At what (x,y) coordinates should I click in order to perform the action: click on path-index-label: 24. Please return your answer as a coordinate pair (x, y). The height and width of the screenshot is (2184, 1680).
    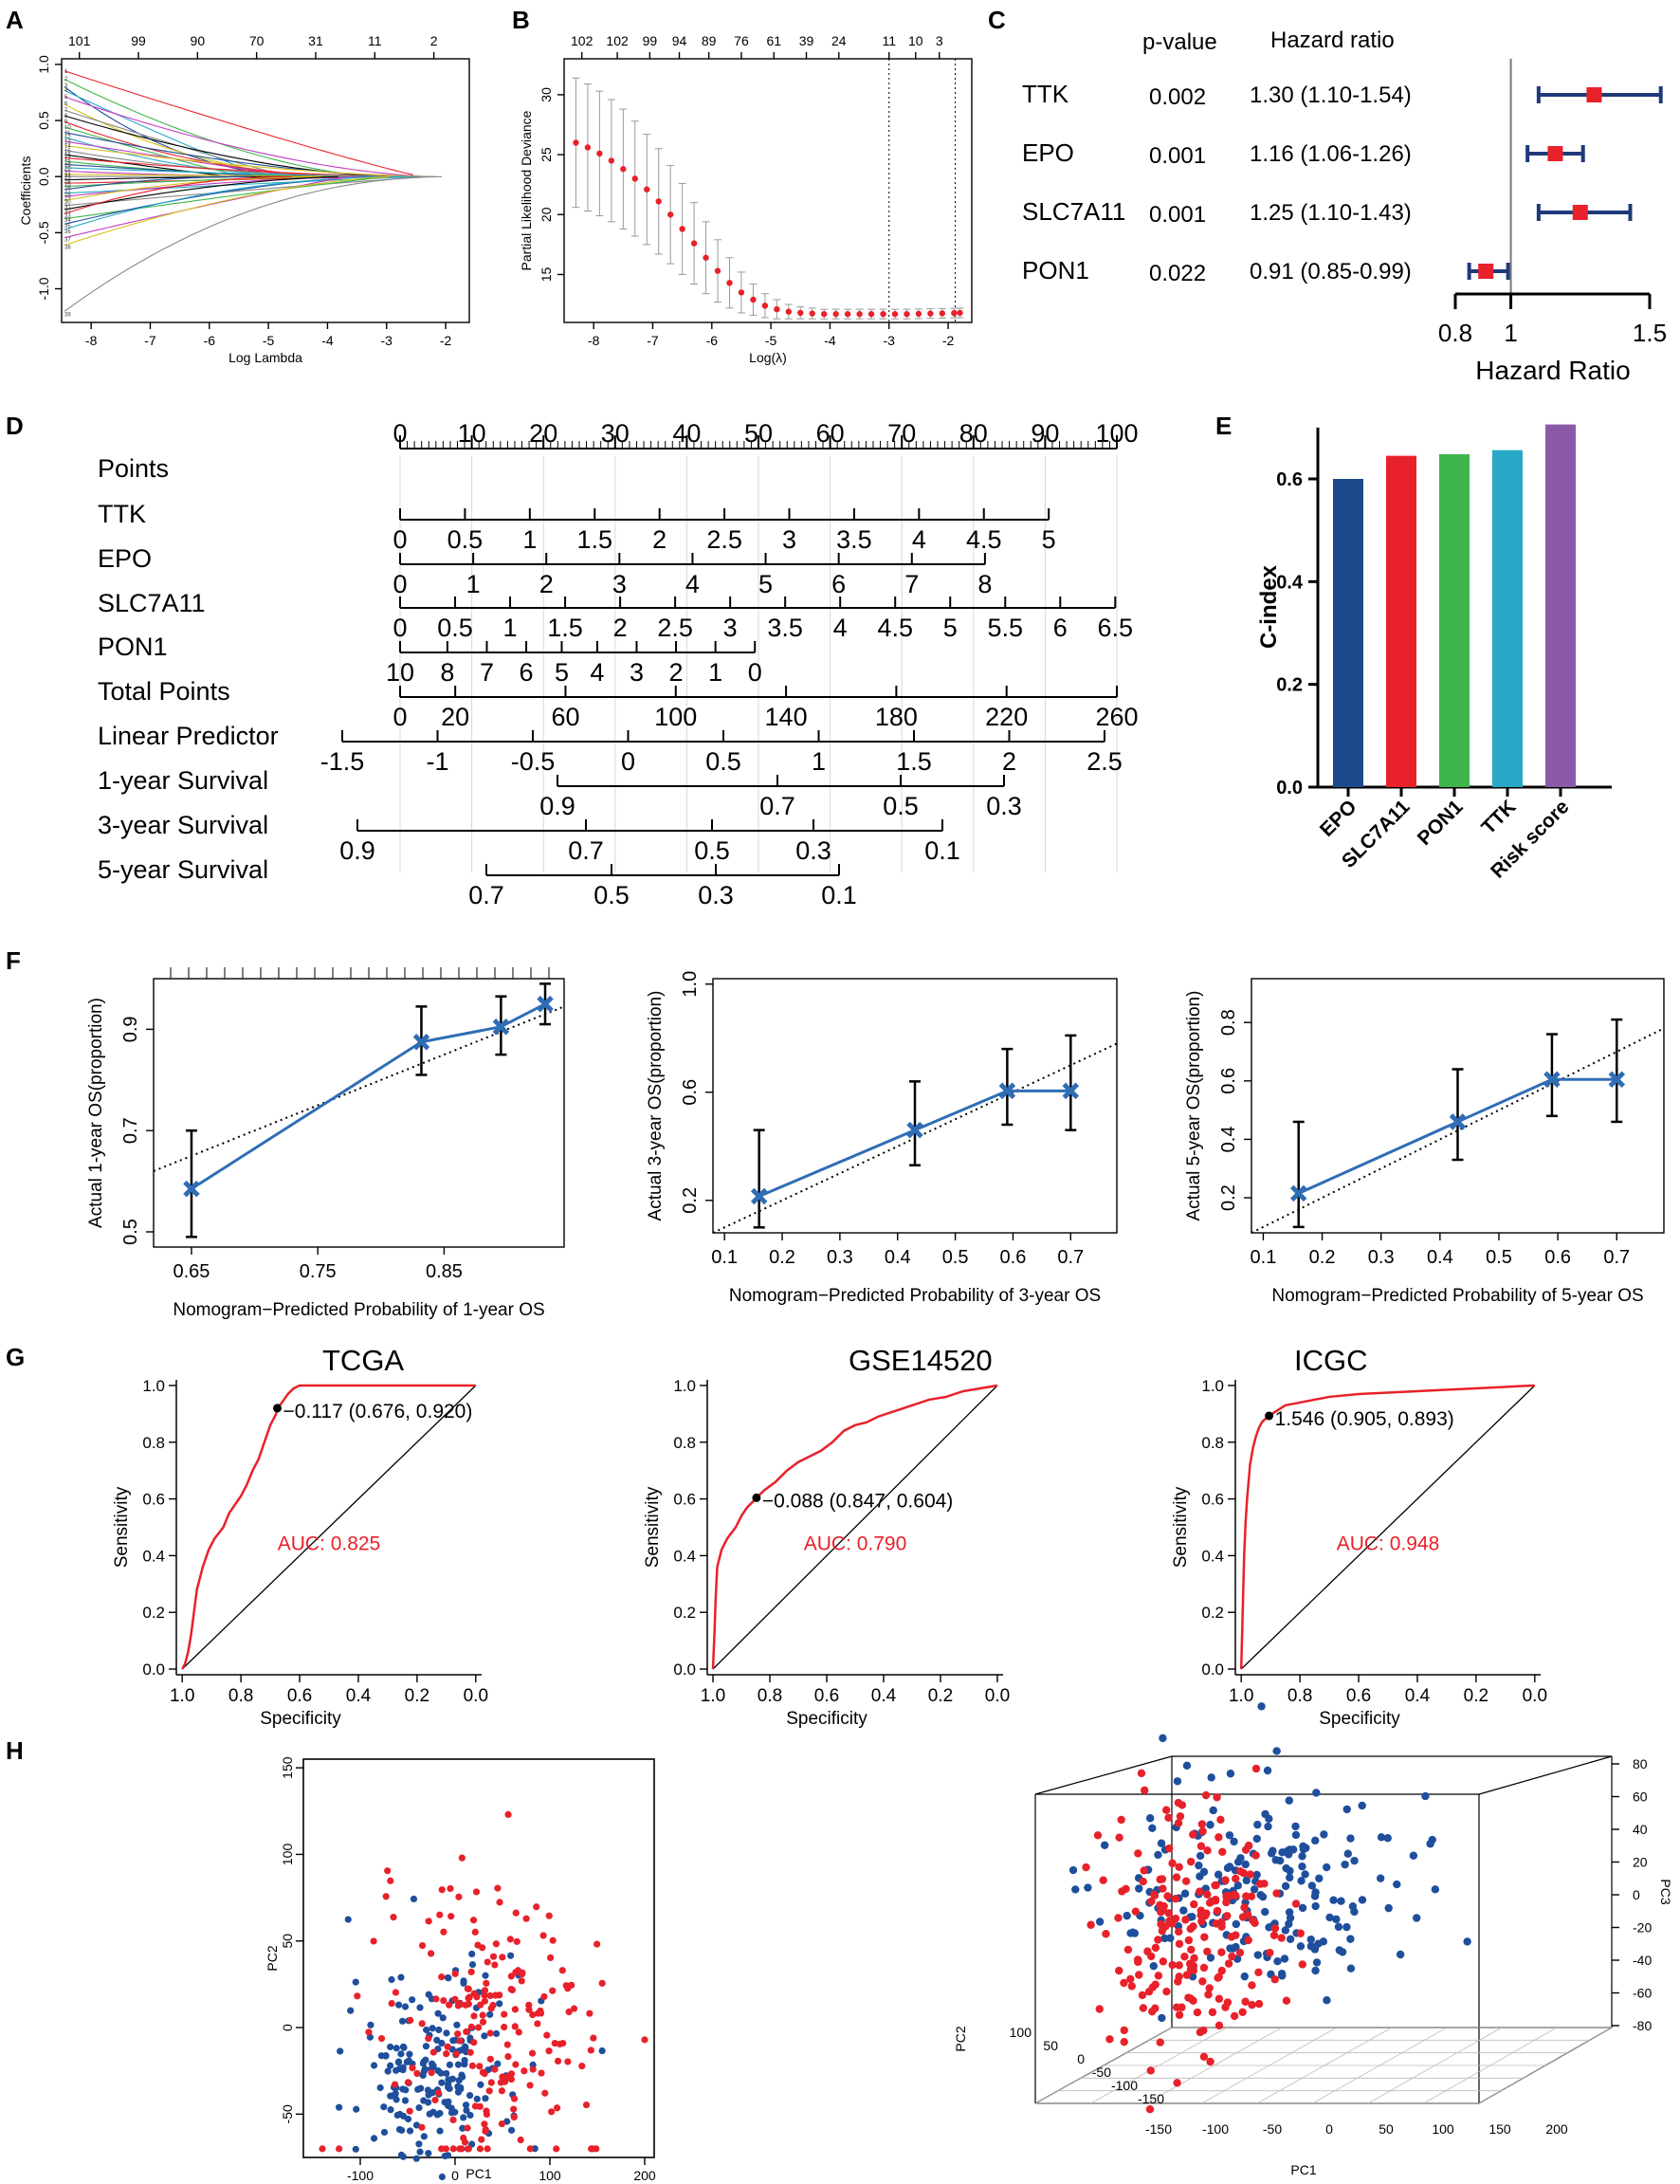
    Looking at the image, I should click on (67, 182).